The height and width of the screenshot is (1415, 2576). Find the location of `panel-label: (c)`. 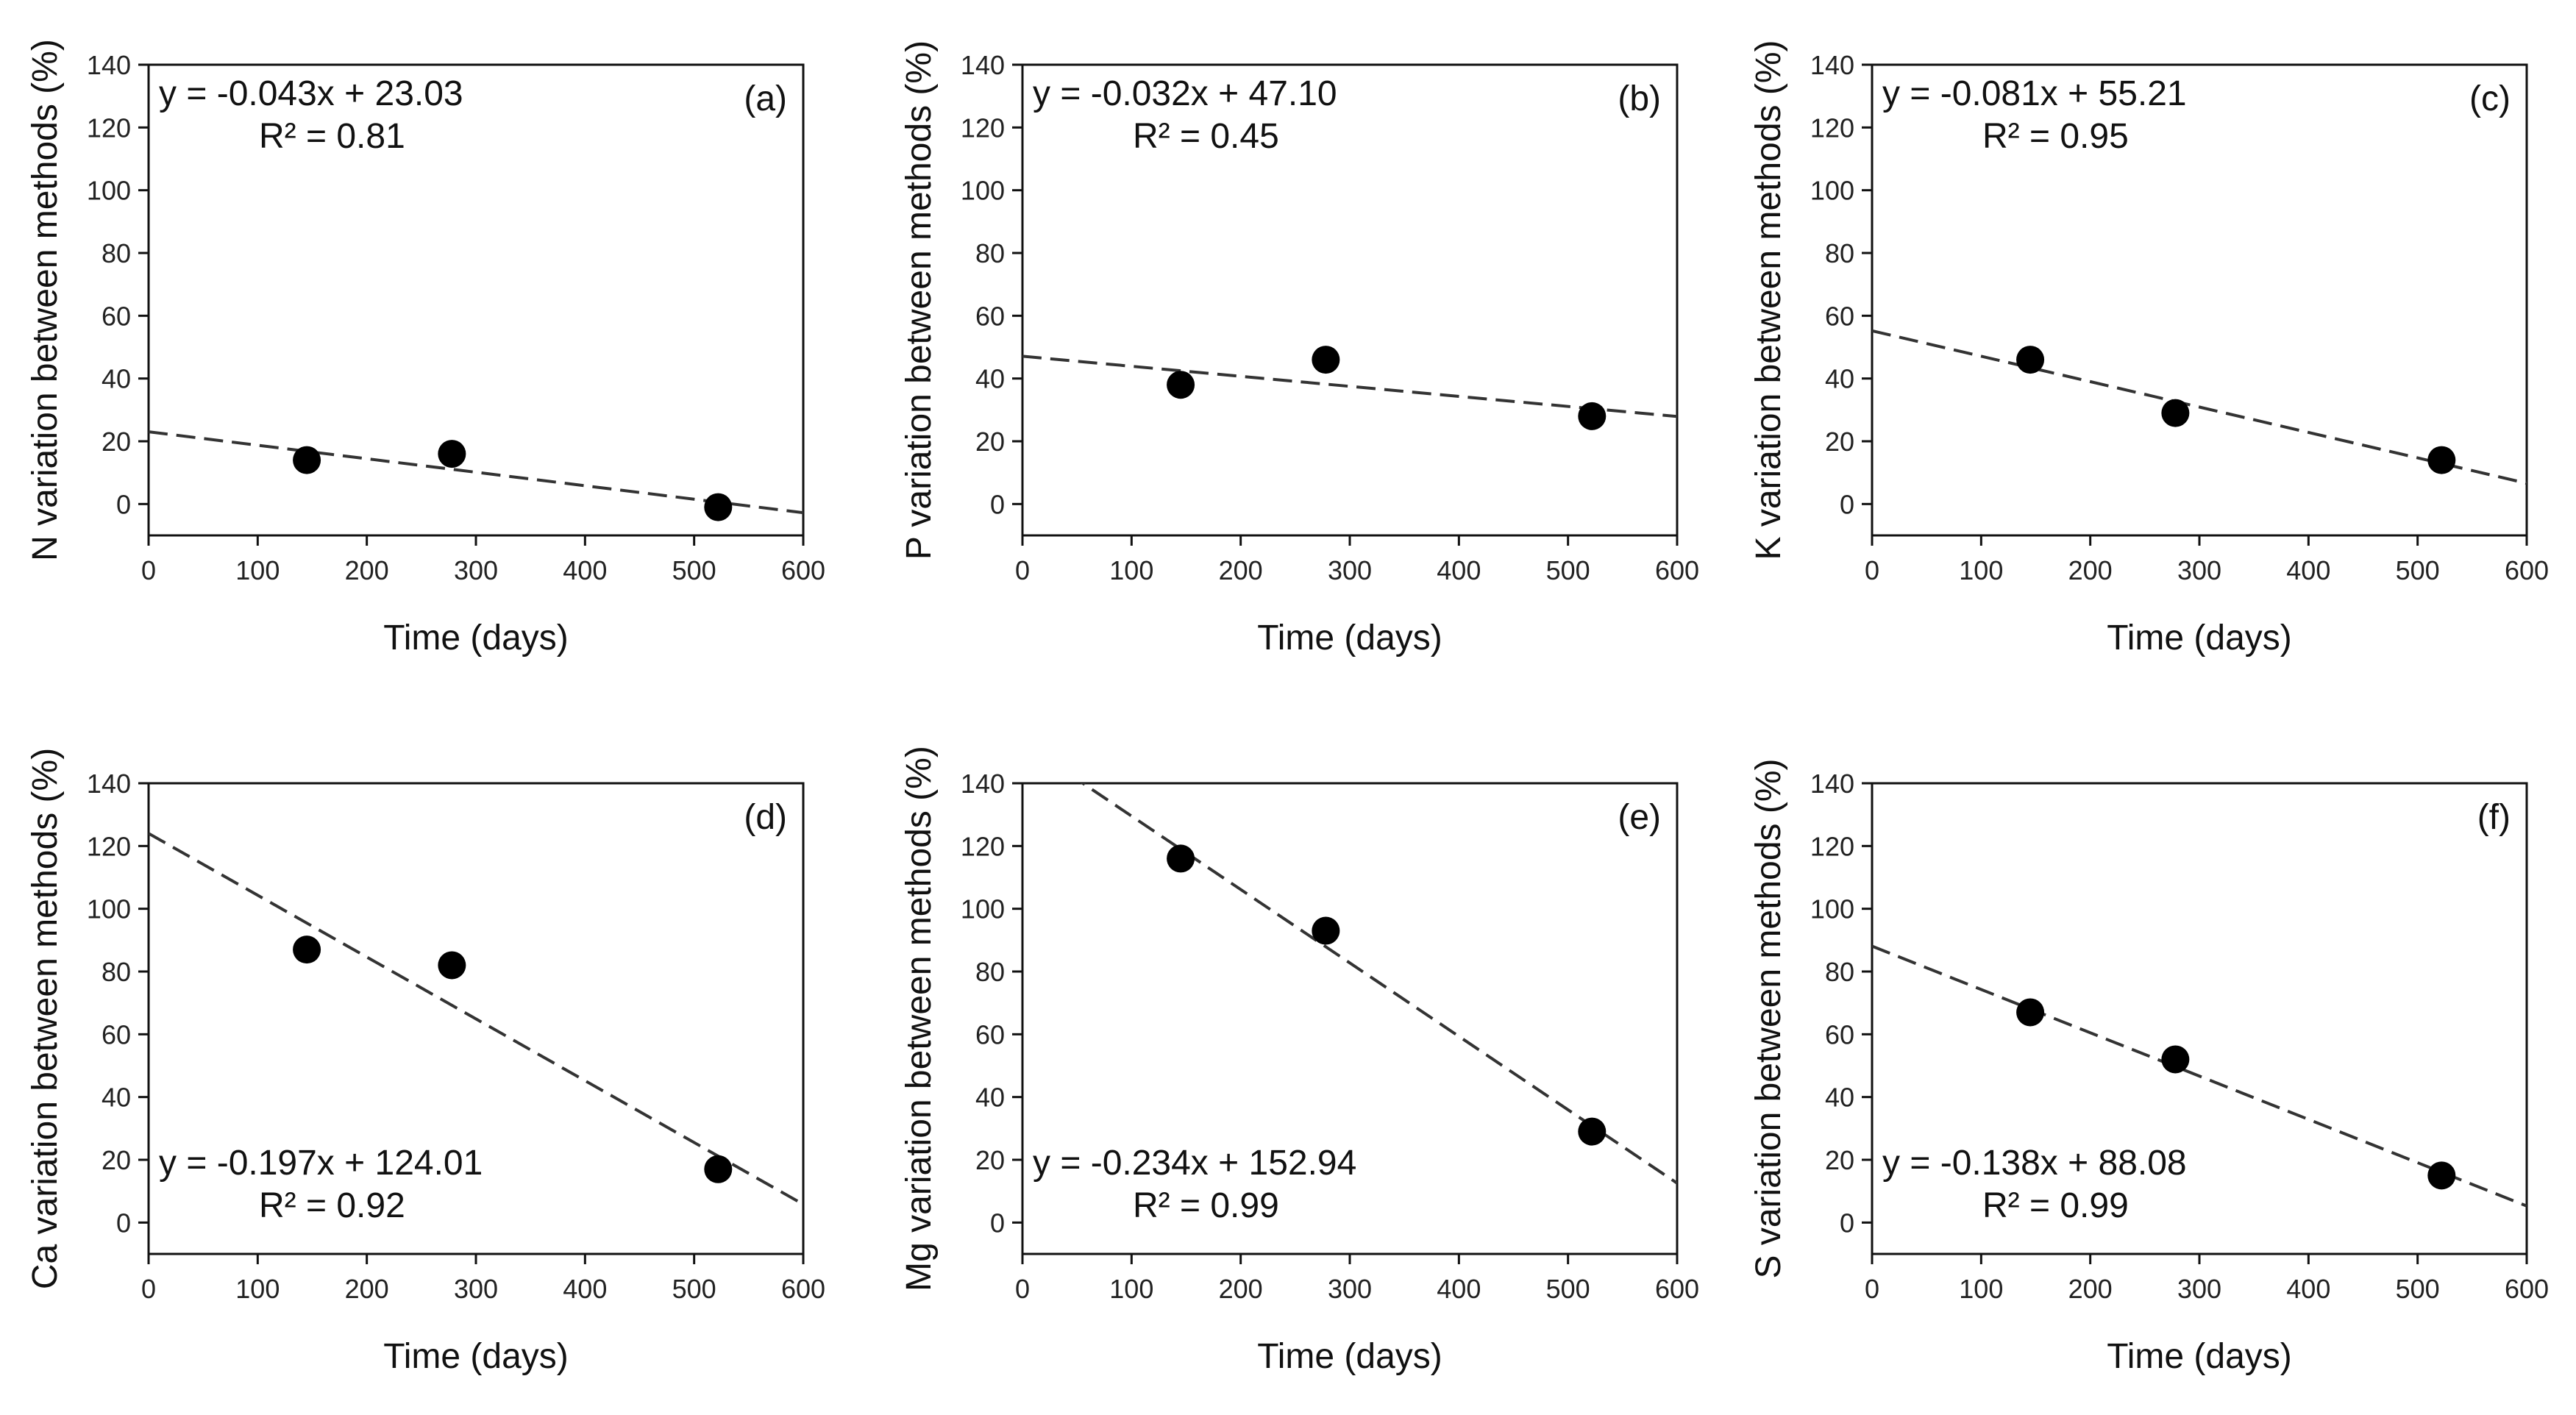

panel-label: (c) is located at coordinates (2490, 98).